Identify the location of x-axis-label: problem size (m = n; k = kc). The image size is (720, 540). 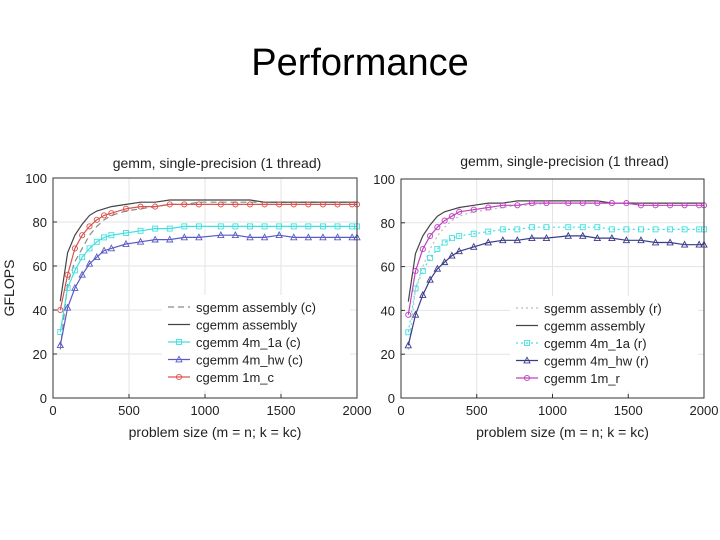
(562, 432).